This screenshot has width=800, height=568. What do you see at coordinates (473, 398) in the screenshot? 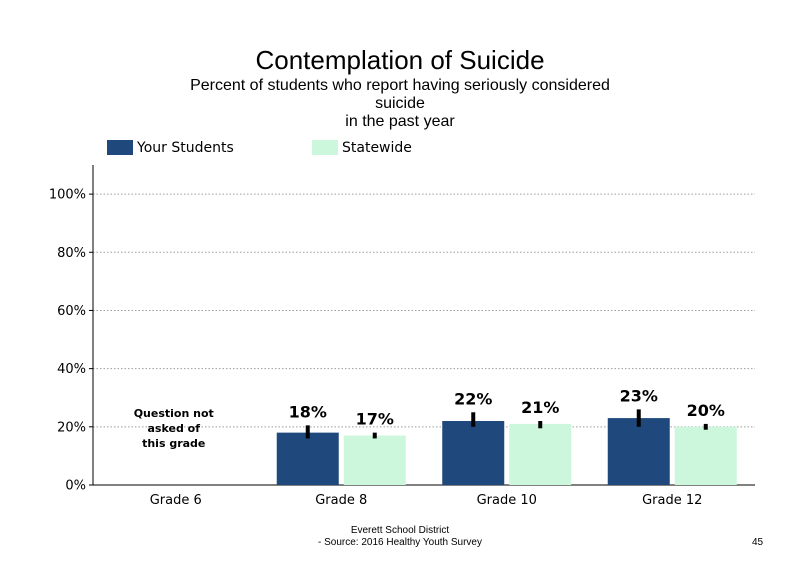
I see `data-label: 22%` at bounding box center [473, 398].